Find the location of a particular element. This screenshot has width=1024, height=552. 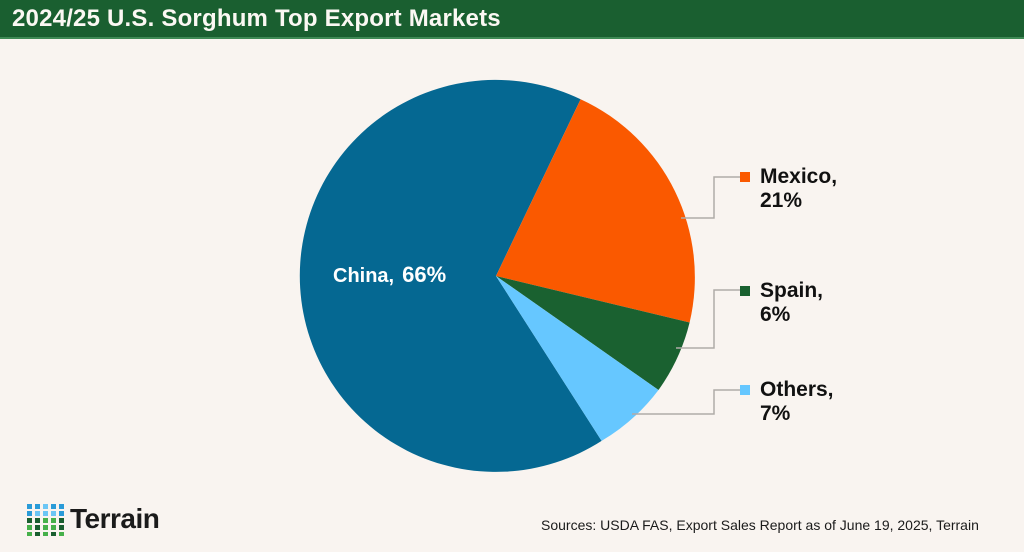

label-others: Others, 7% is located at coordinates (787, 402).